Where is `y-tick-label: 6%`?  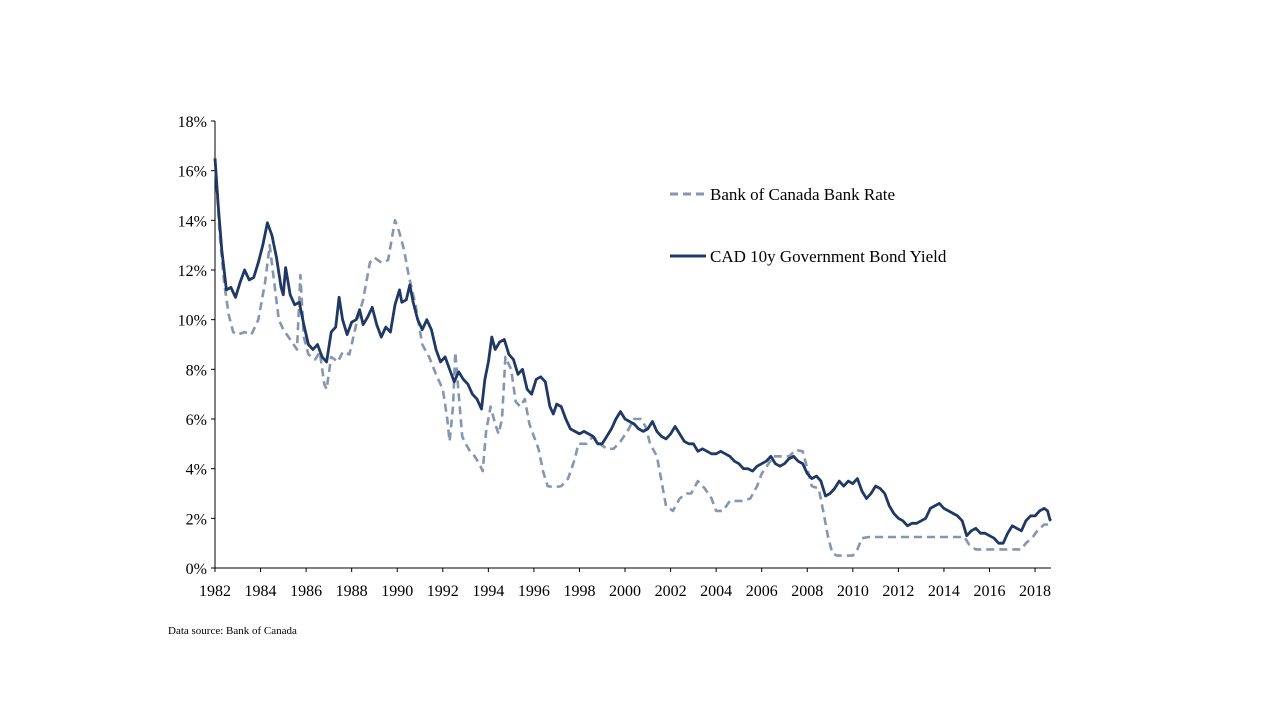
y-tick-label: 6% is located at coordinates (196, 420).